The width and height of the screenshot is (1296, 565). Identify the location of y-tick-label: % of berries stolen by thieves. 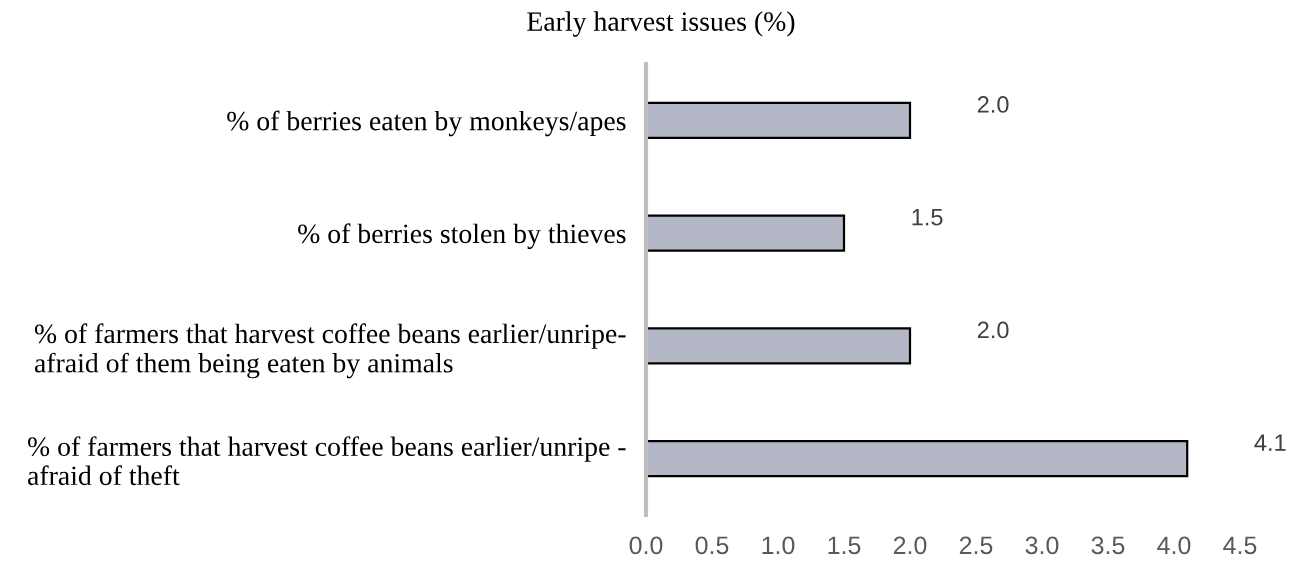
(462, 236).